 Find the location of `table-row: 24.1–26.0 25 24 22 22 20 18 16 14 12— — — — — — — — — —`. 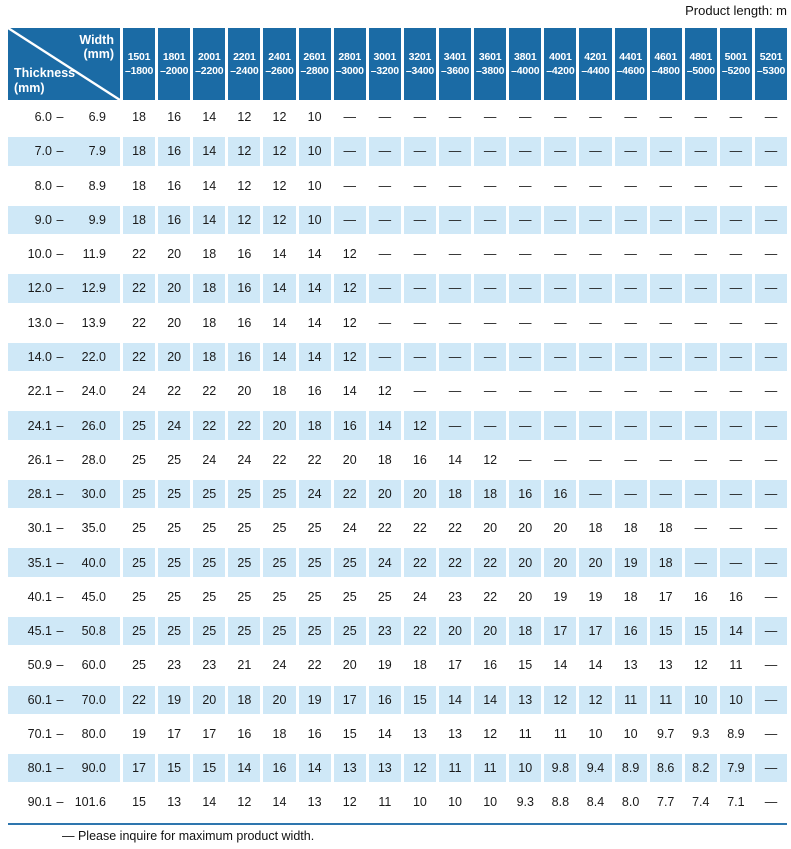

table-row: 24.1–26.0 25 24 22 22 20 18 16 14 12— — — — — — — — — — is located at coordinates (398, 425).